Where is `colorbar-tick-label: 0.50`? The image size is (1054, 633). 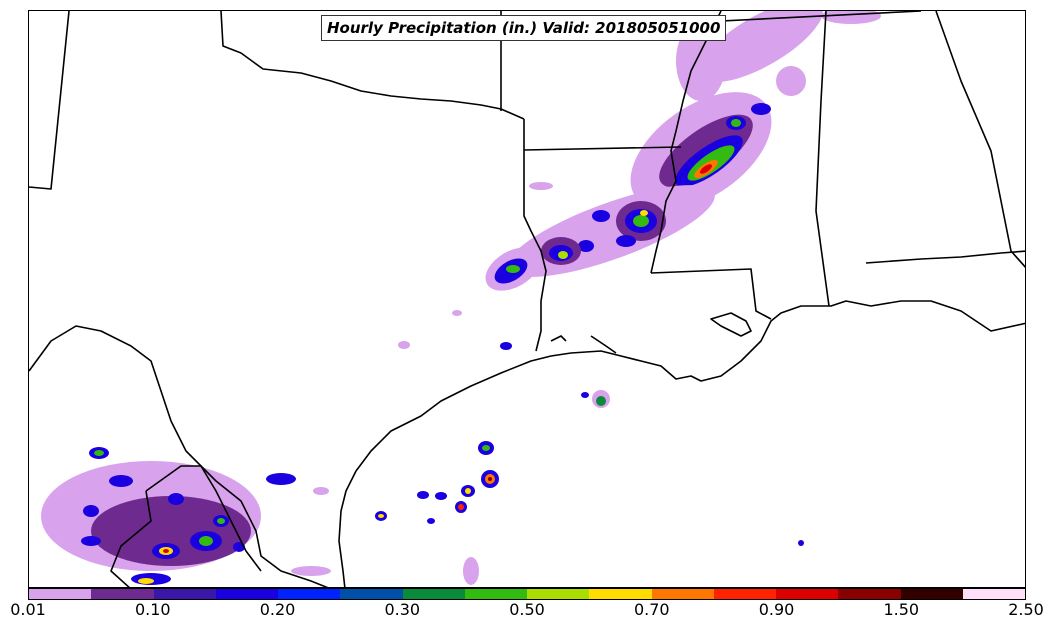 colorbar-tick-label: 0.50 is located at coordinates (527, 609).